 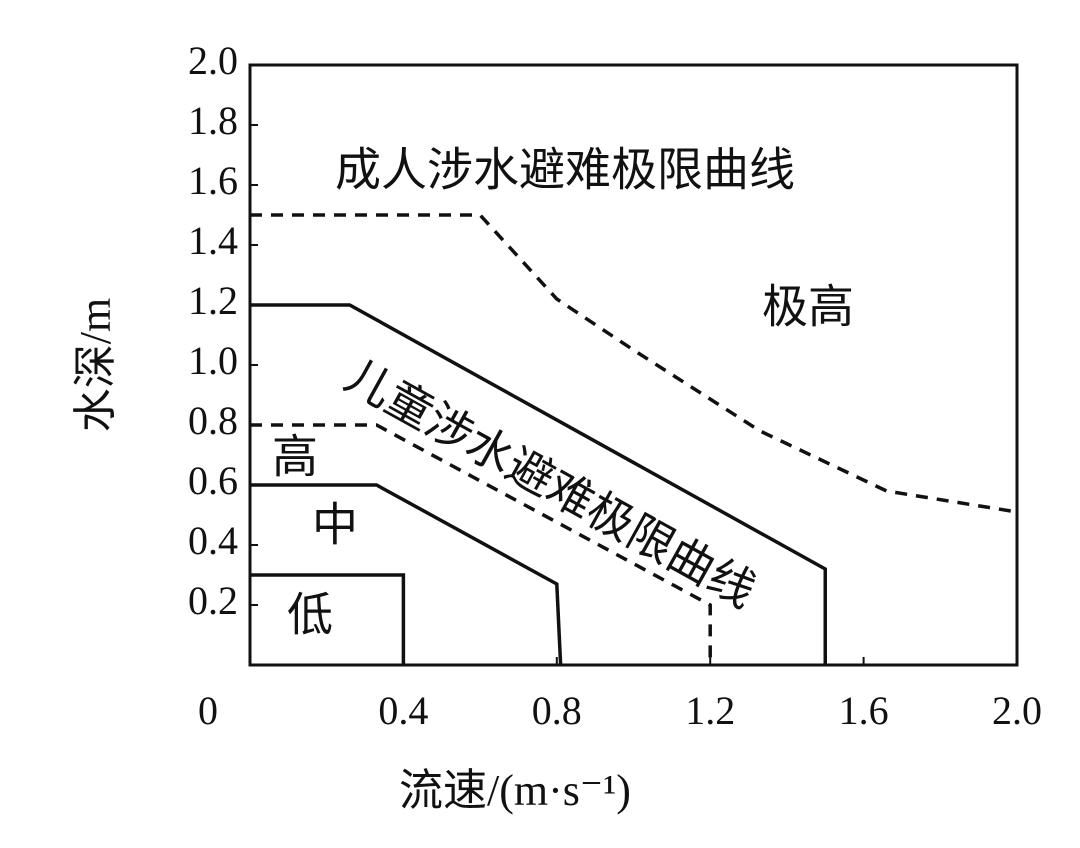 I want to click on annotation: 中, so click(x=335, y=525).